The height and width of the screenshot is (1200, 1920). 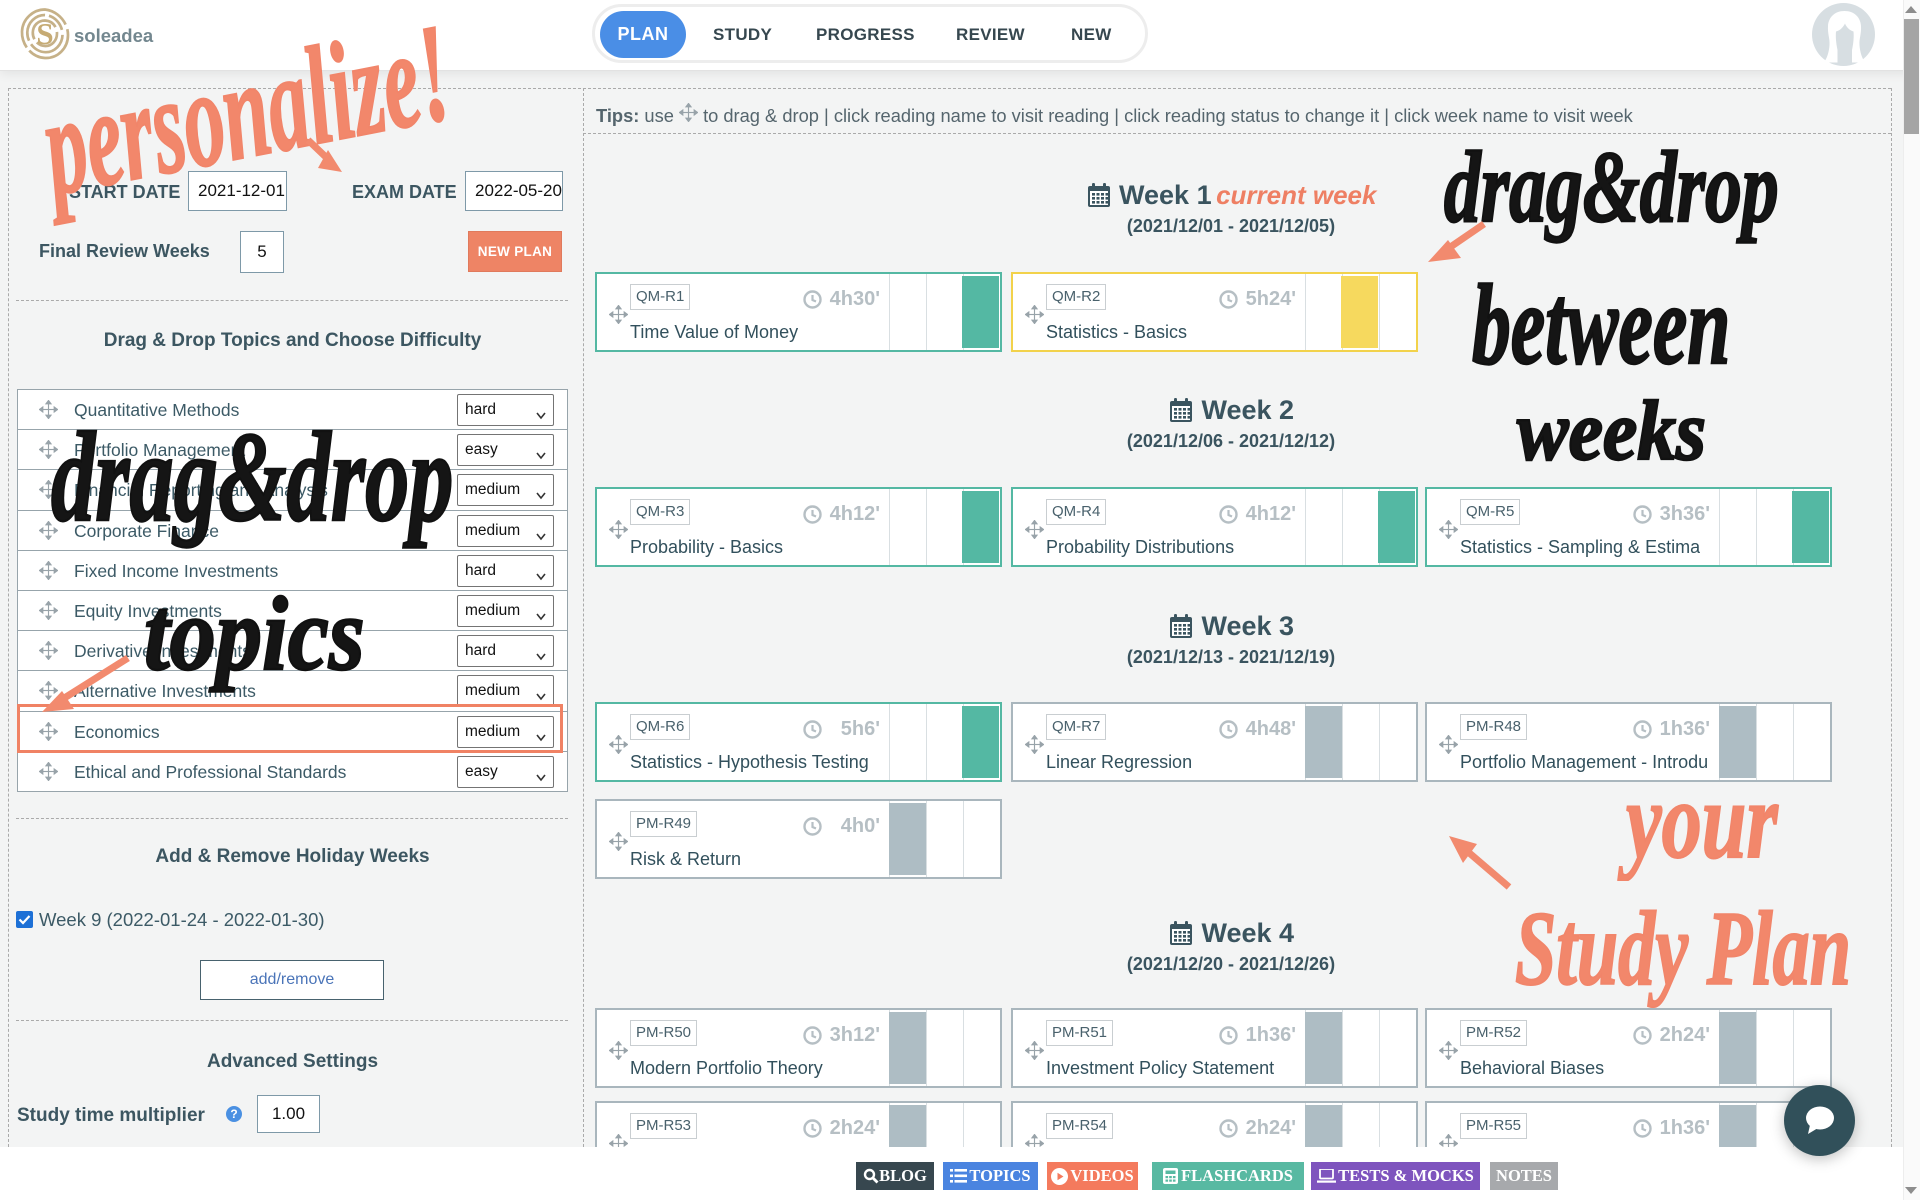 I want to click on svg-text: S, so click(x=44, y=33).